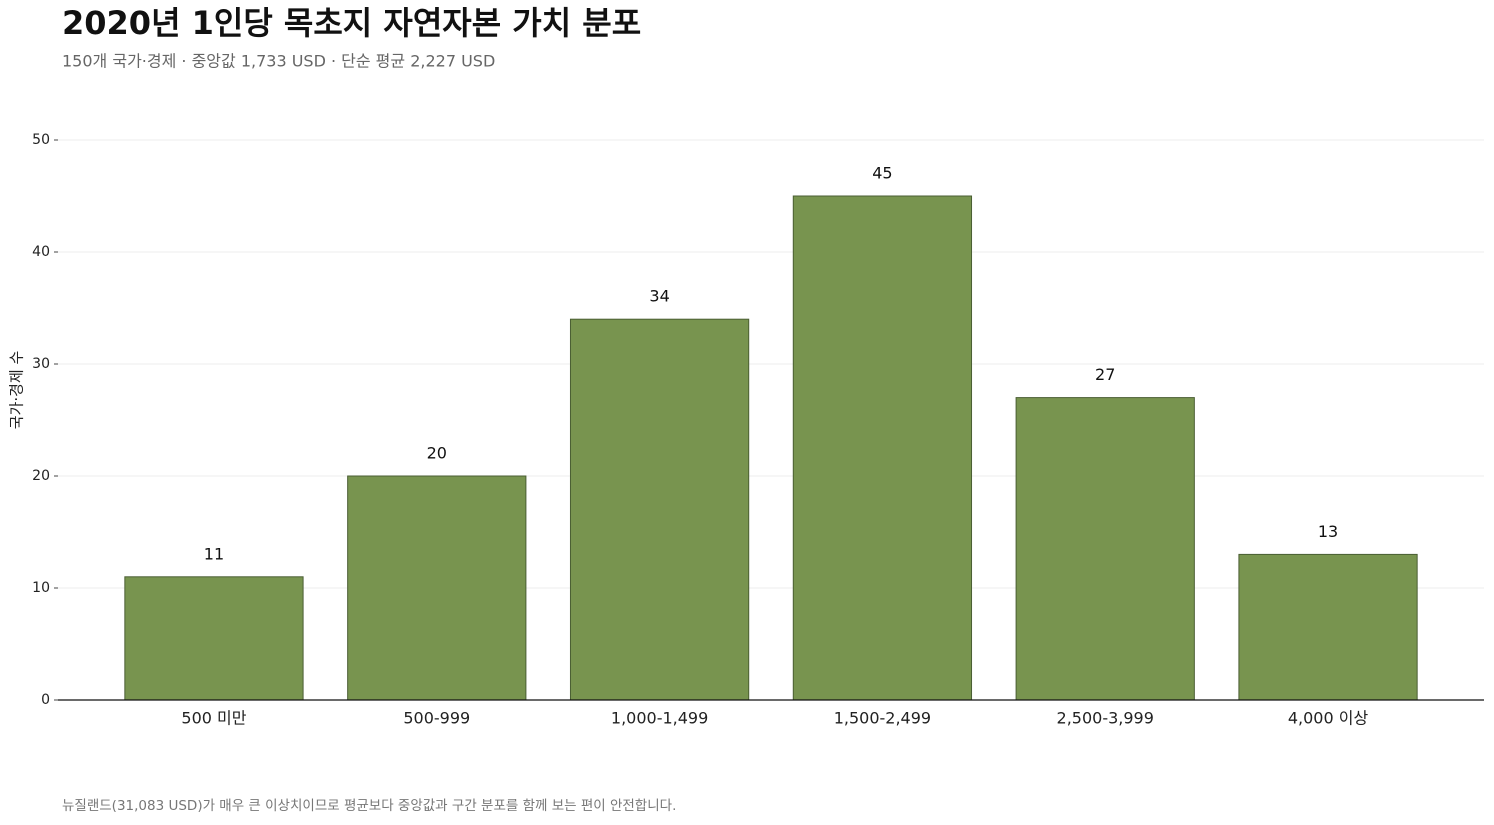 This screenshot has height=825, width=1494. I want to click on data-label: 13, so click(1328, 531).